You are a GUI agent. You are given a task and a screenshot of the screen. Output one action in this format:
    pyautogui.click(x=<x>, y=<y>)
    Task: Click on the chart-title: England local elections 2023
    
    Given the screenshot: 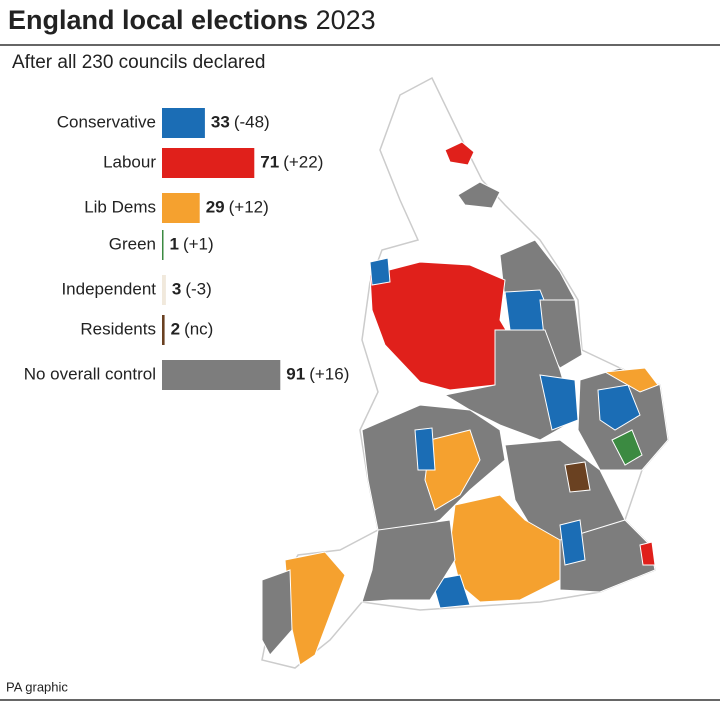 What is the action you would take?
    pyautogui.click(x=192, y=20)
    